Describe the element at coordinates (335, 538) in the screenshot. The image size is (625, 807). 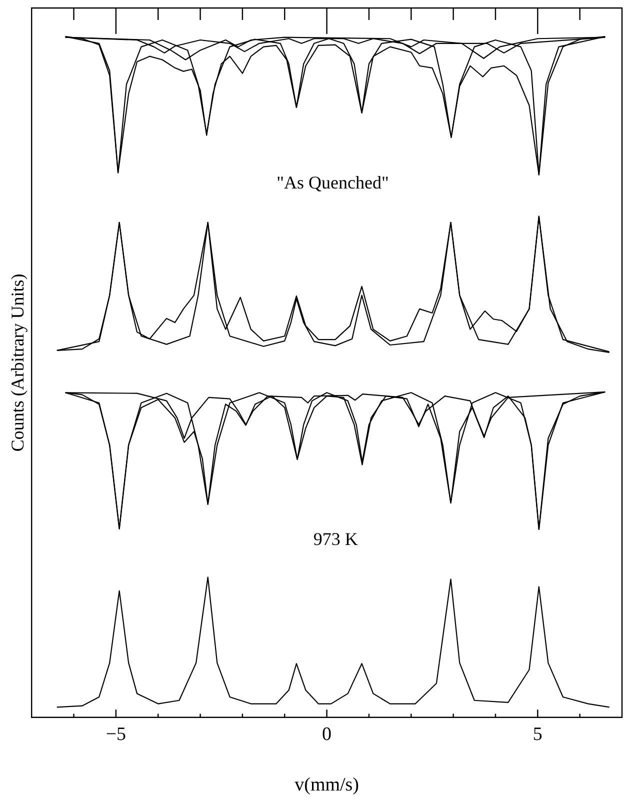
I see `annotation: 973 K` at that location.